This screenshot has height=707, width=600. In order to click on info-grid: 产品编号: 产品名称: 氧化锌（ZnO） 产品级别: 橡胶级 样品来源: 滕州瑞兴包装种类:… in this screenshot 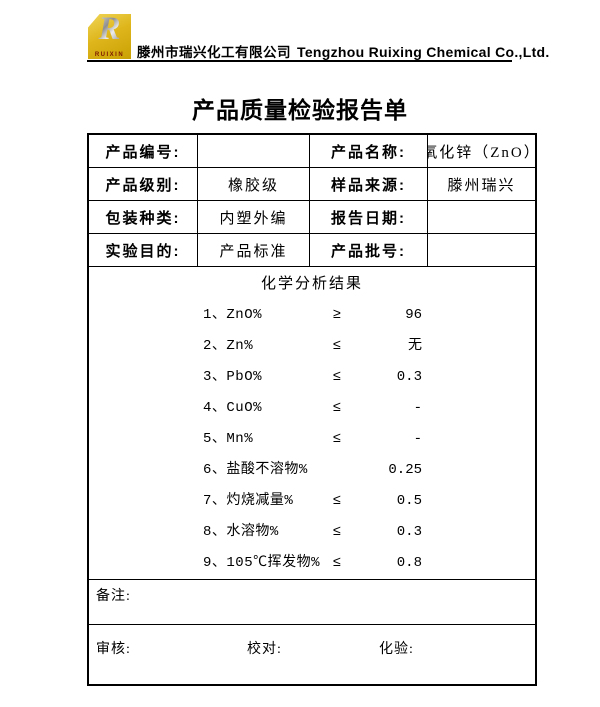, I will do `click(312, 201)`.